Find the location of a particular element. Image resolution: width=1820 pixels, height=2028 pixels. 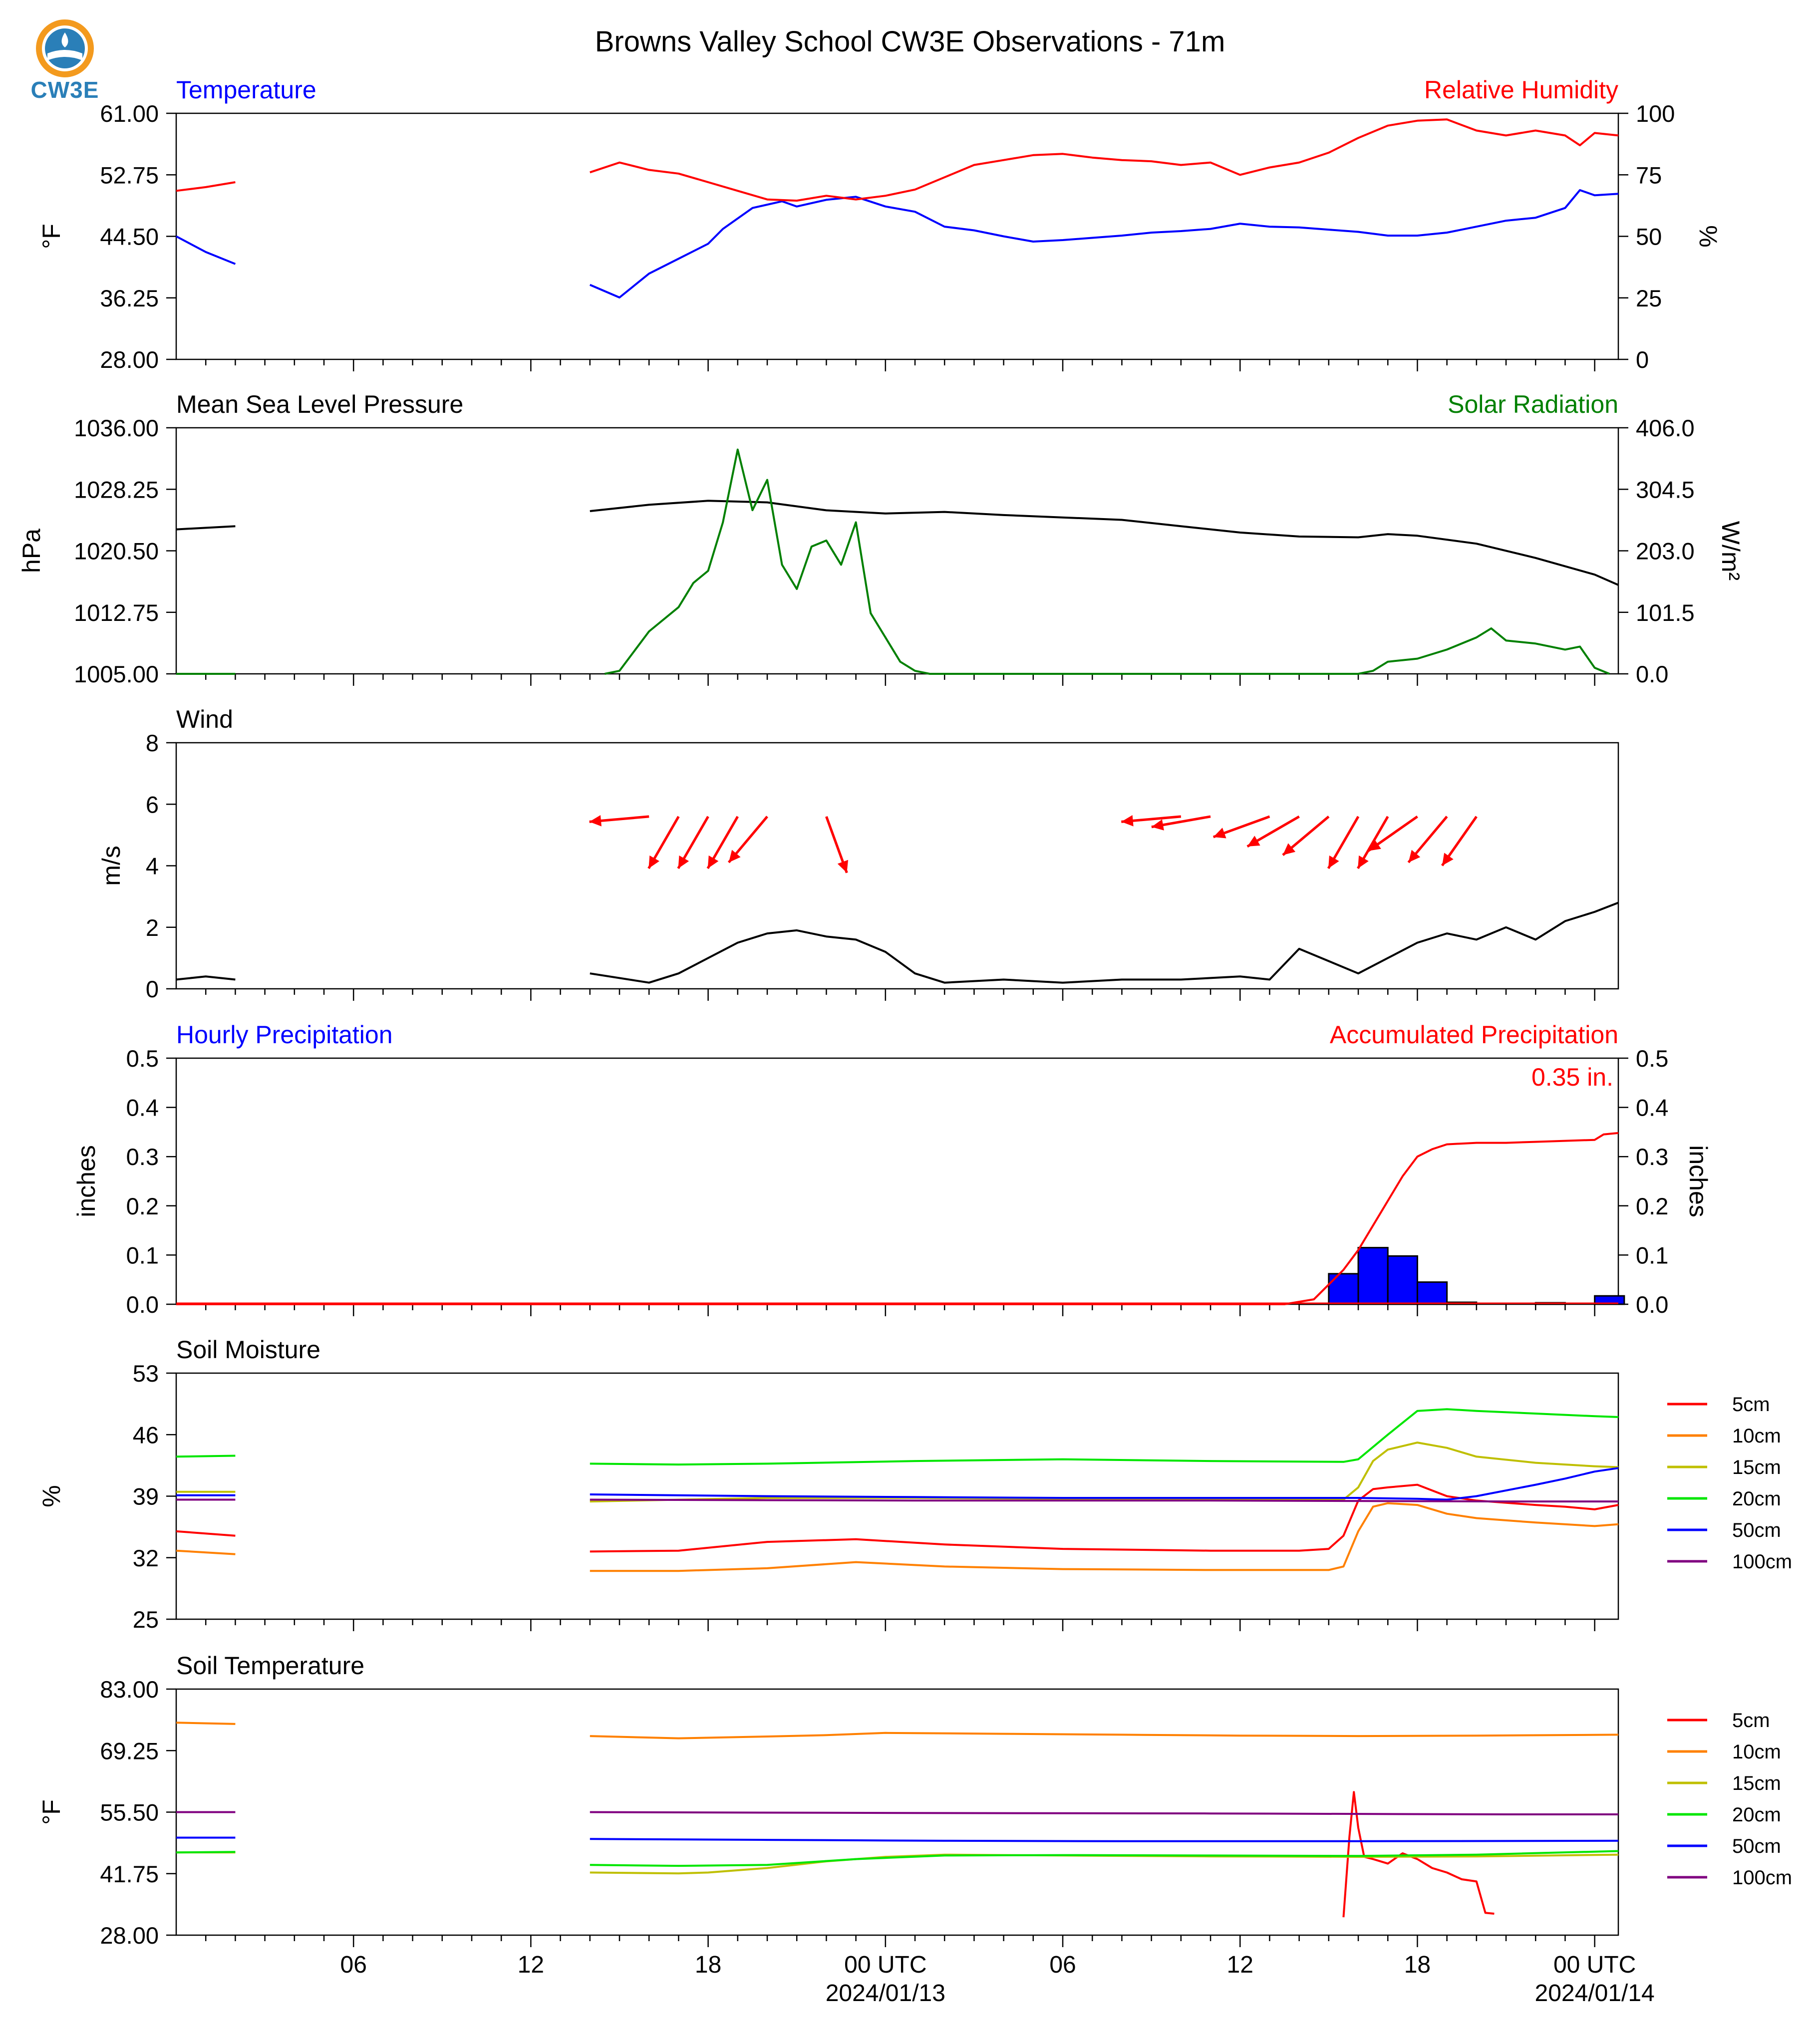

y-tick-label: 52.75 is located at coordinates (129, 175).